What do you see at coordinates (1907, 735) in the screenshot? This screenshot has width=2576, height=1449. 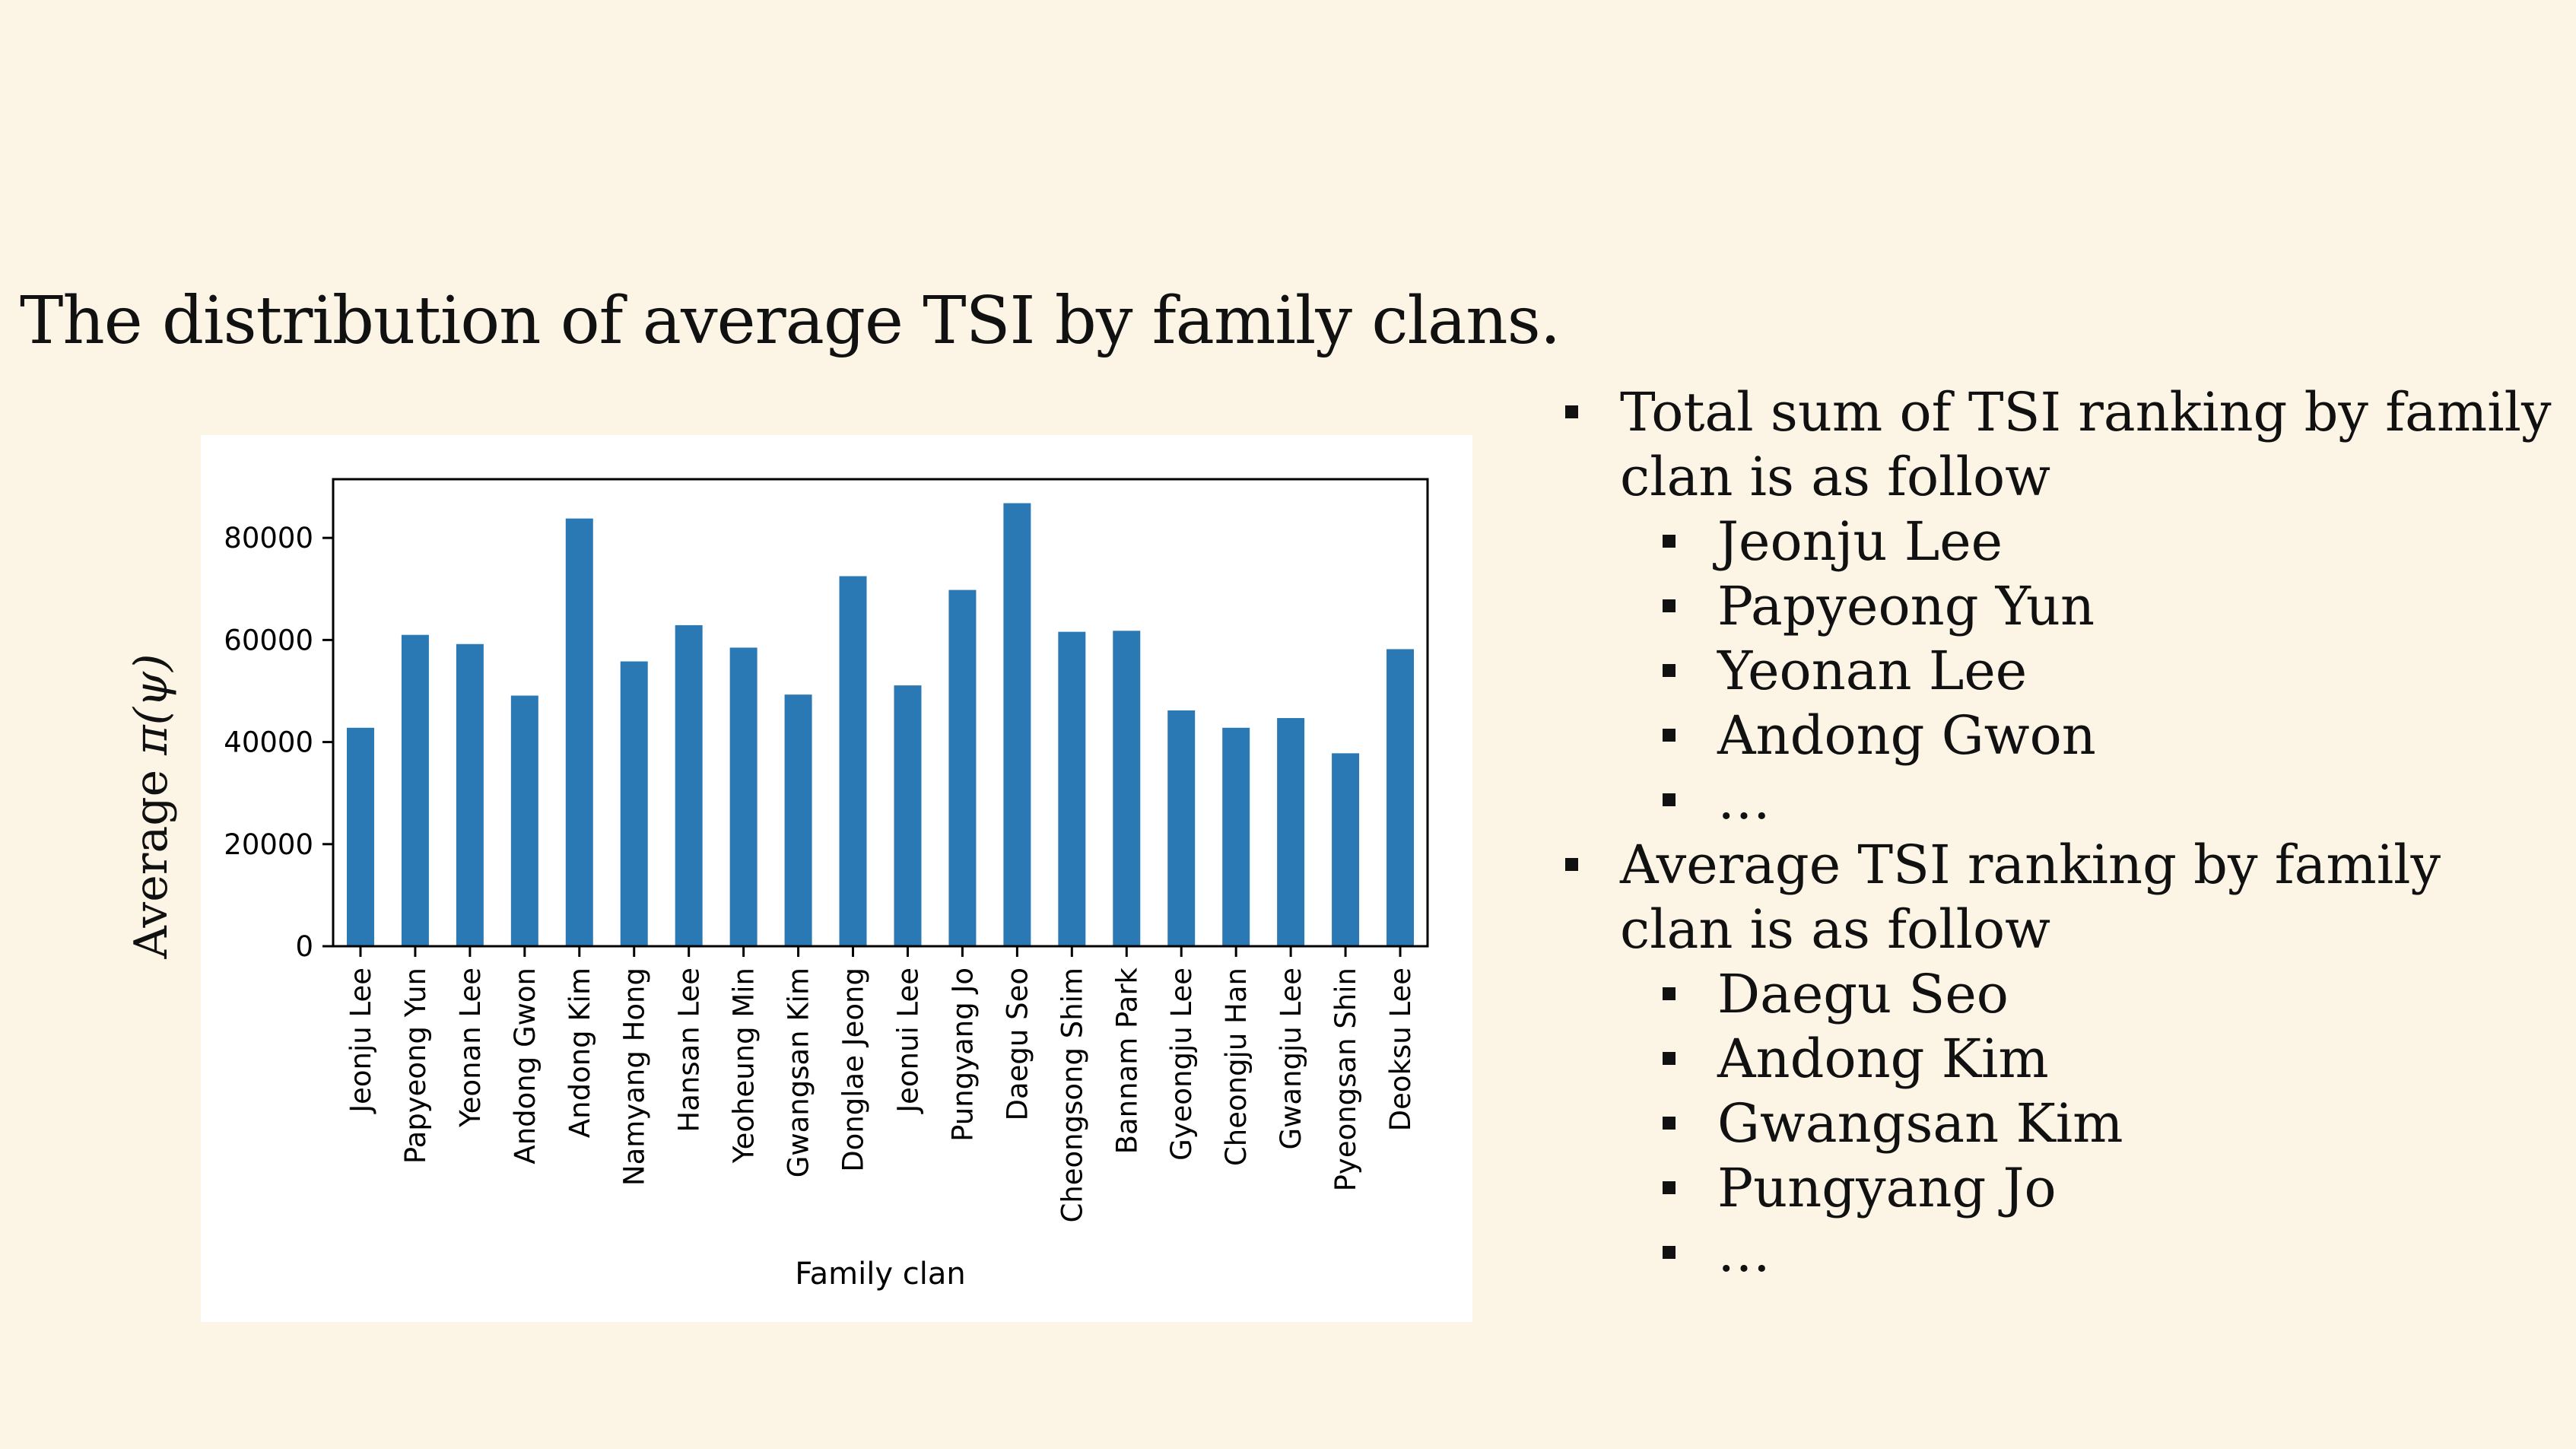 I see `bullet-item-text: Andong Gwon` at bounding box center [1907, 735].